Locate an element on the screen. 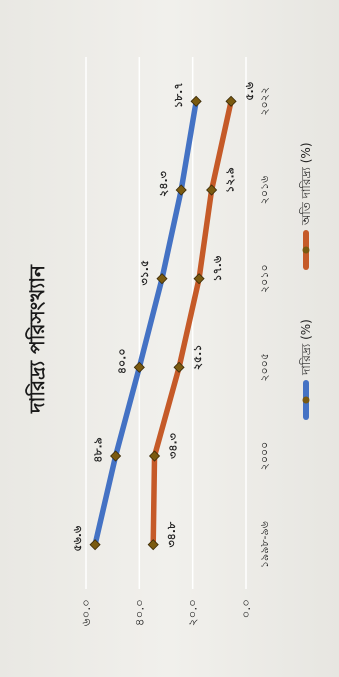  x-tick-label: ১৯৯৮-৯৬ is located at coordinates (264, 544).